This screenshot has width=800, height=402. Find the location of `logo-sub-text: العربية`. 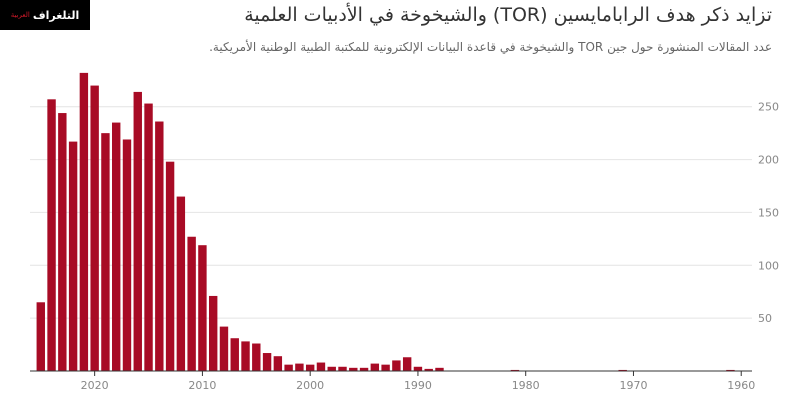

logo-sub-text: العربية is located at coordinates (20, 15).